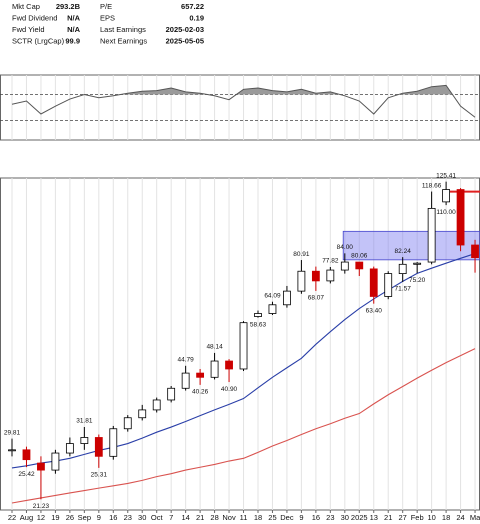 This screenshot has width=480, height=524. Describe the element at coordinates (403, 289) in the screenshot. I see `price-label: 71.57` at that location.